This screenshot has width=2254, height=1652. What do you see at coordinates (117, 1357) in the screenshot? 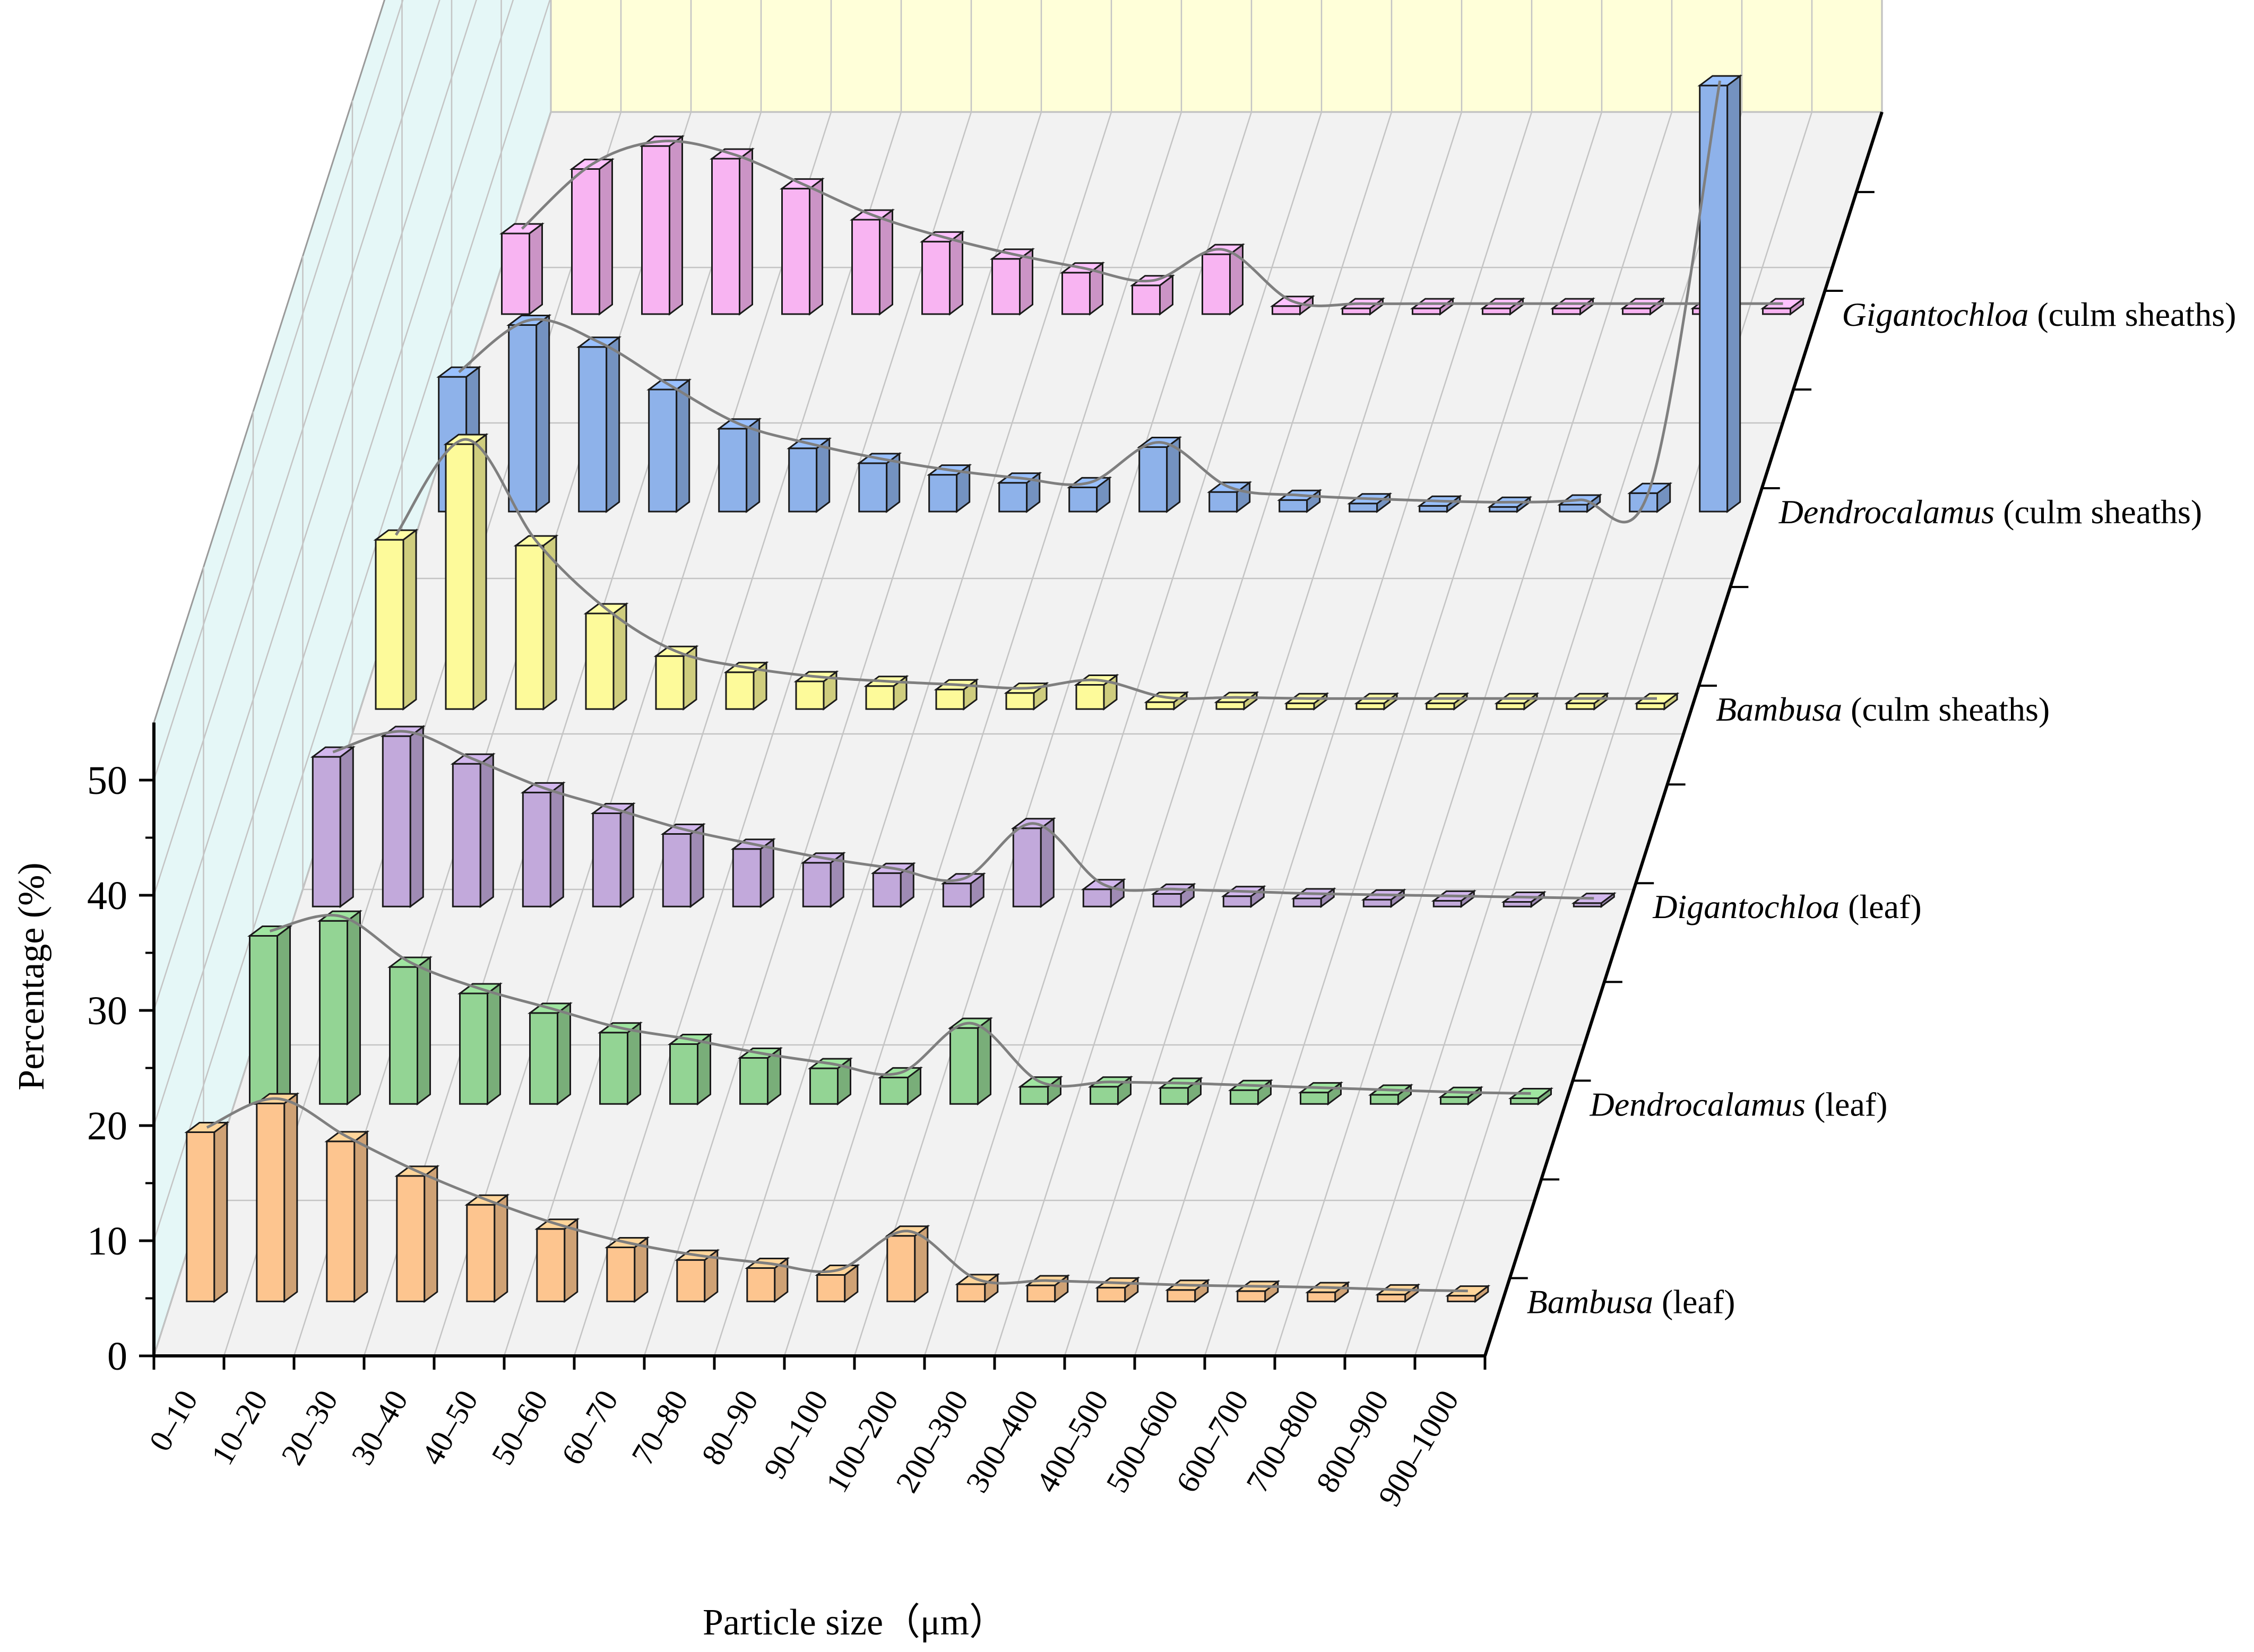
I see `y-tick-label: 0` at bounding box center [117, 1357].